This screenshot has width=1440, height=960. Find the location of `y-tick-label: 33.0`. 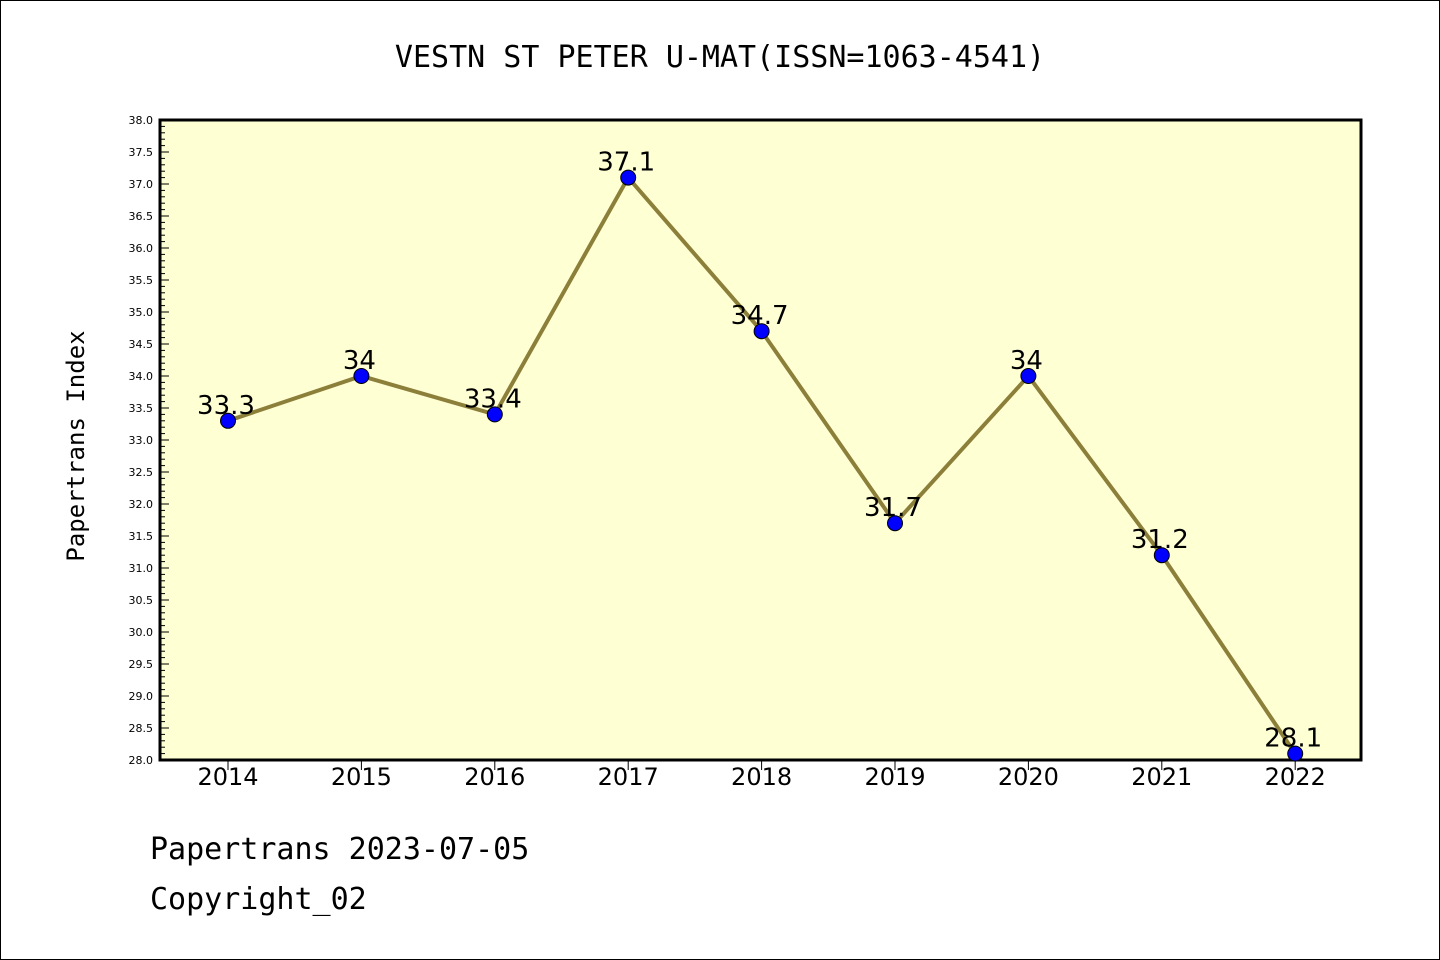

y-tick-label: 33.0 is located at coordinates (141, 440).